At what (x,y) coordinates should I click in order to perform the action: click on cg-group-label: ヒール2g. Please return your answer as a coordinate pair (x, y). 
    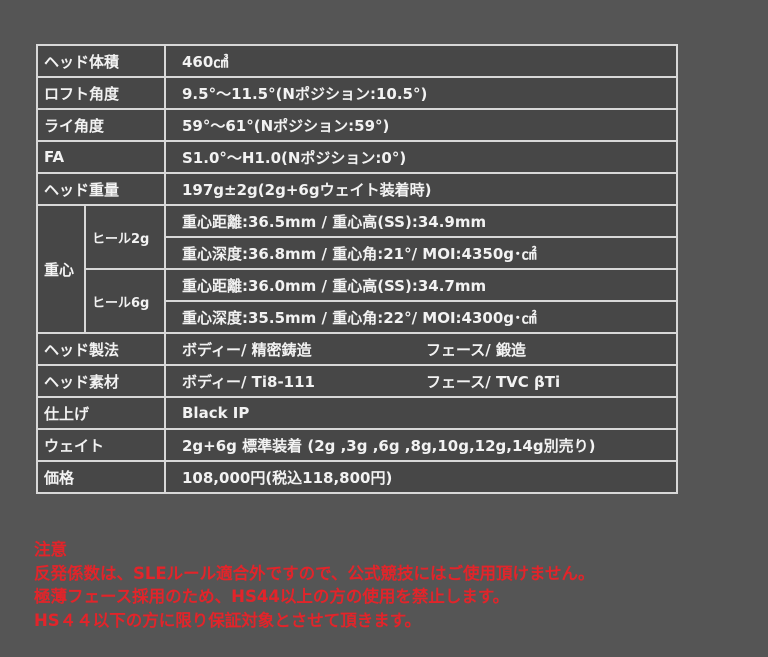
    Looking at the image, I should click on (125, 237).